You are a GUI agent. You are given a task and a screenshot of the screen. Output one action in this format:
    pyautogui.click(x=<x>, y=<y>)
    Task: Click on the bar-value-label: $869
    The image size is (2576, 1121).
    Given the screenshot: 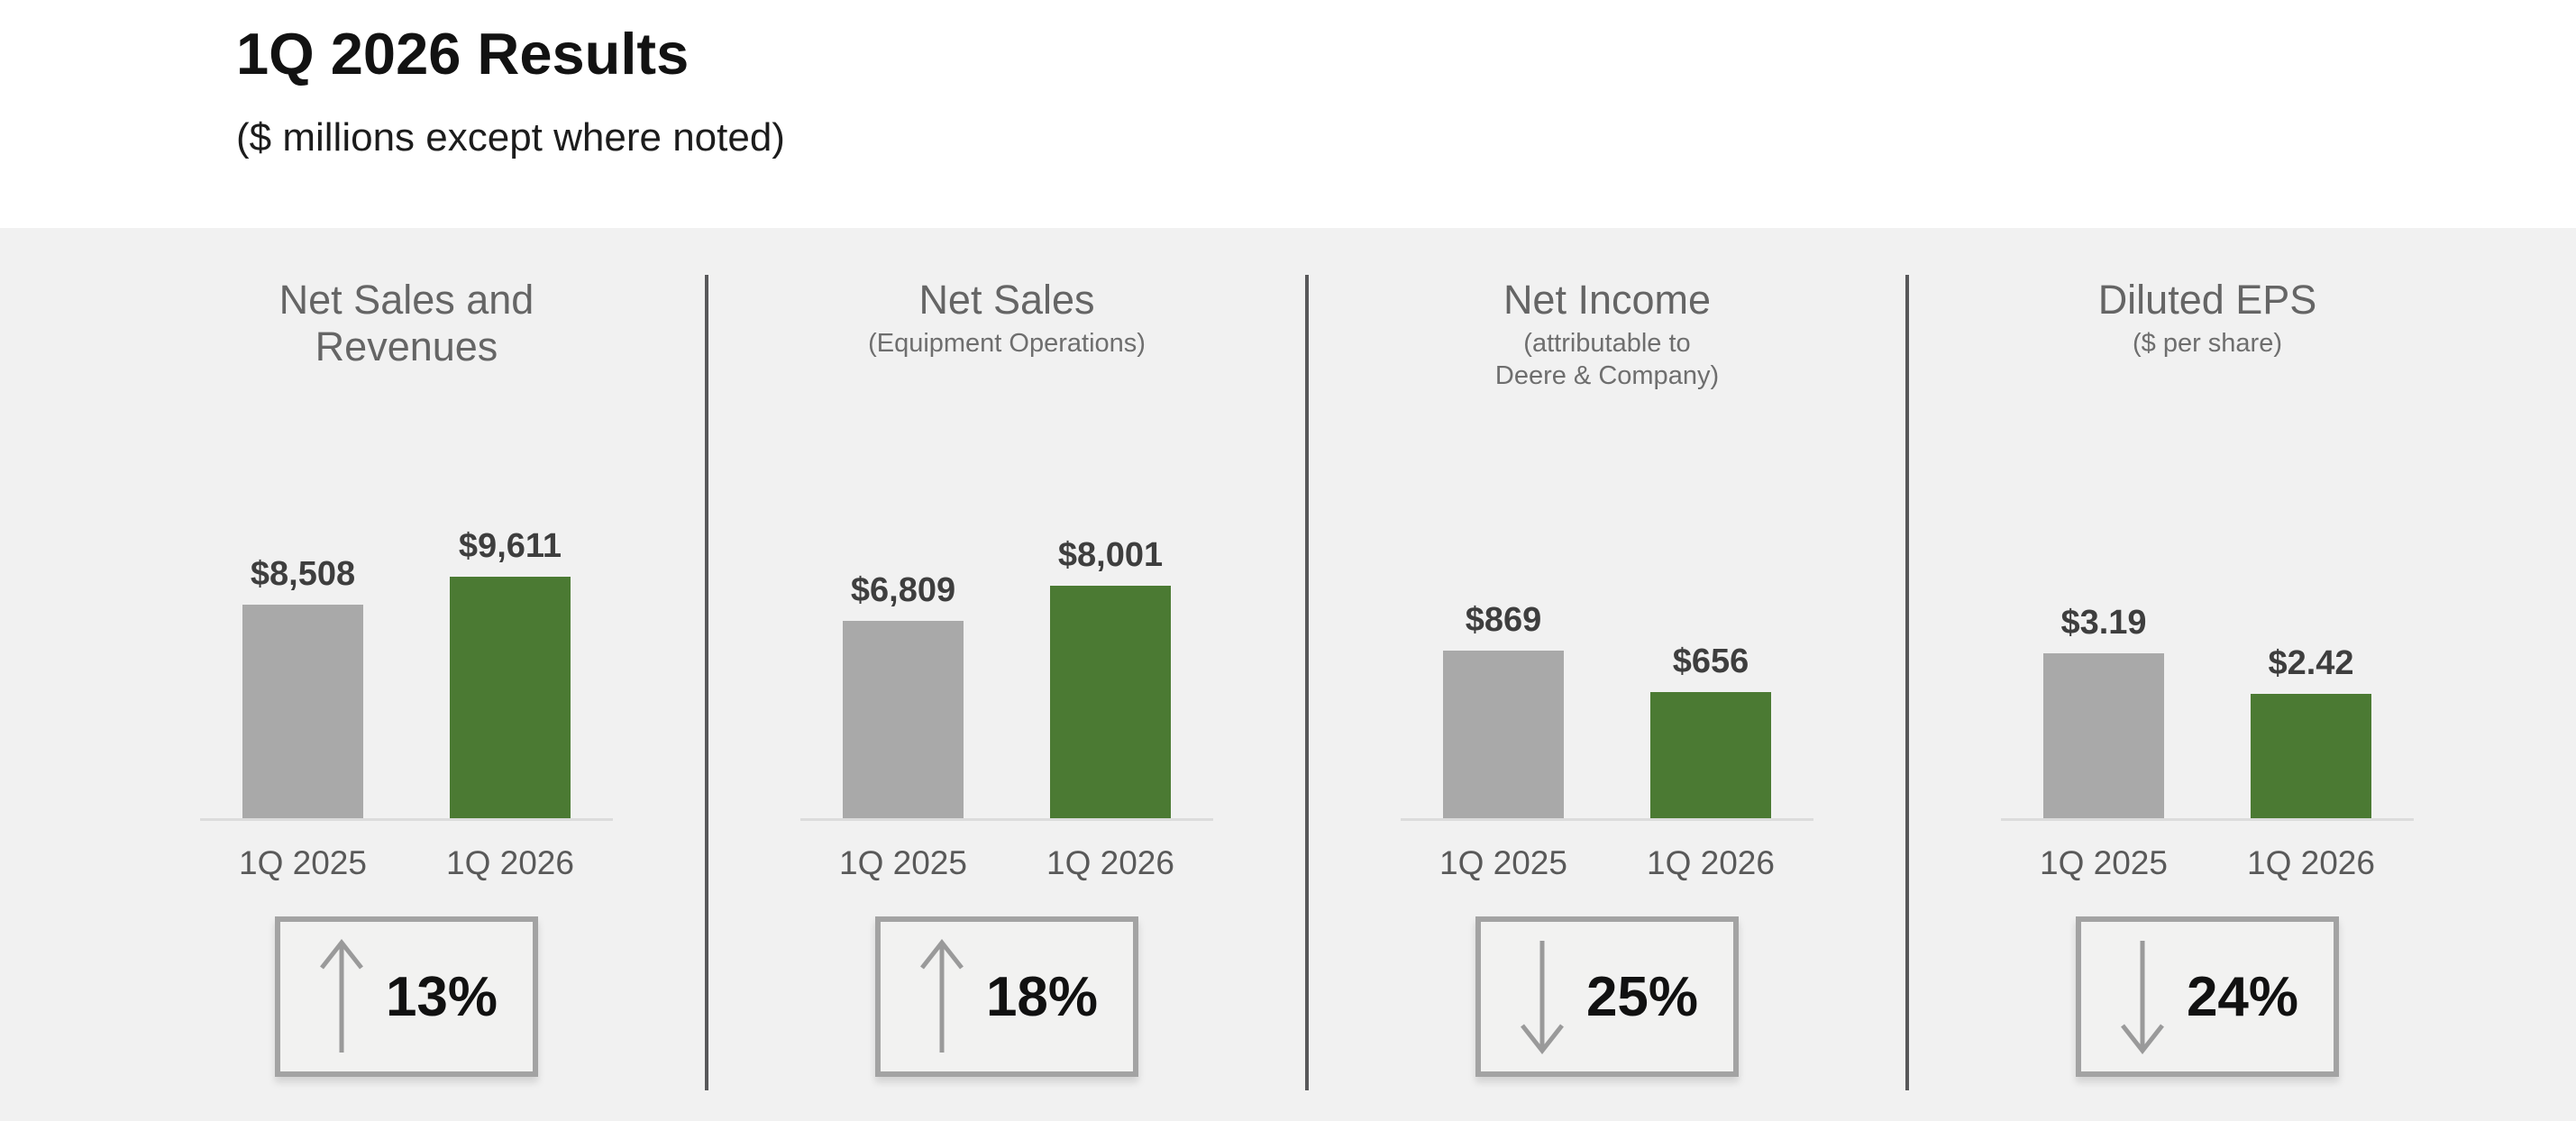 What is the action you would take?
    pyautogui.click(x=1503, y=620)
    